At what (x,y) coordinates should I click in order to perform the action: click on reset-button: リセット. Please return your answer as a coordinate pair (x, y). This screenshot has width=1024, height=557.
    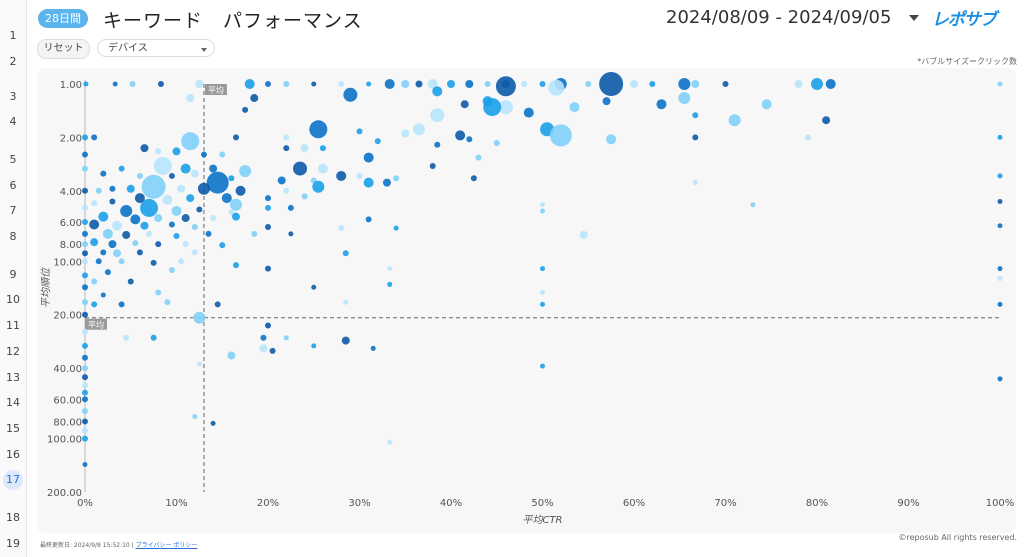
    Looking at the image, I should click on (63, 49).